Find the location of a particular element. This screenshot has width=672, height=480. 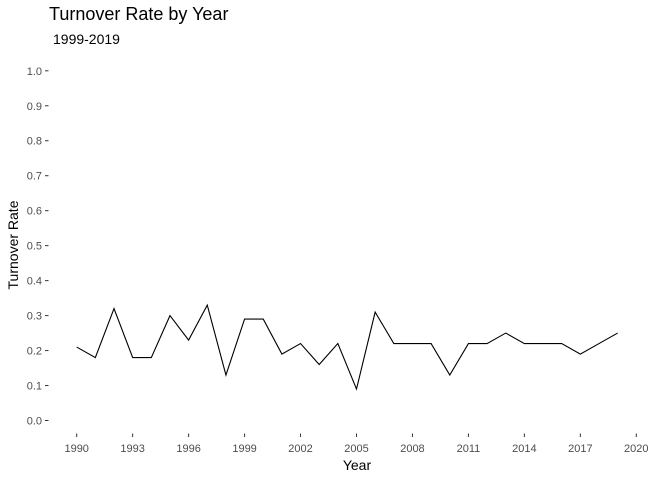

x-tick-label: 2017 is located at coordinates (580, 449).